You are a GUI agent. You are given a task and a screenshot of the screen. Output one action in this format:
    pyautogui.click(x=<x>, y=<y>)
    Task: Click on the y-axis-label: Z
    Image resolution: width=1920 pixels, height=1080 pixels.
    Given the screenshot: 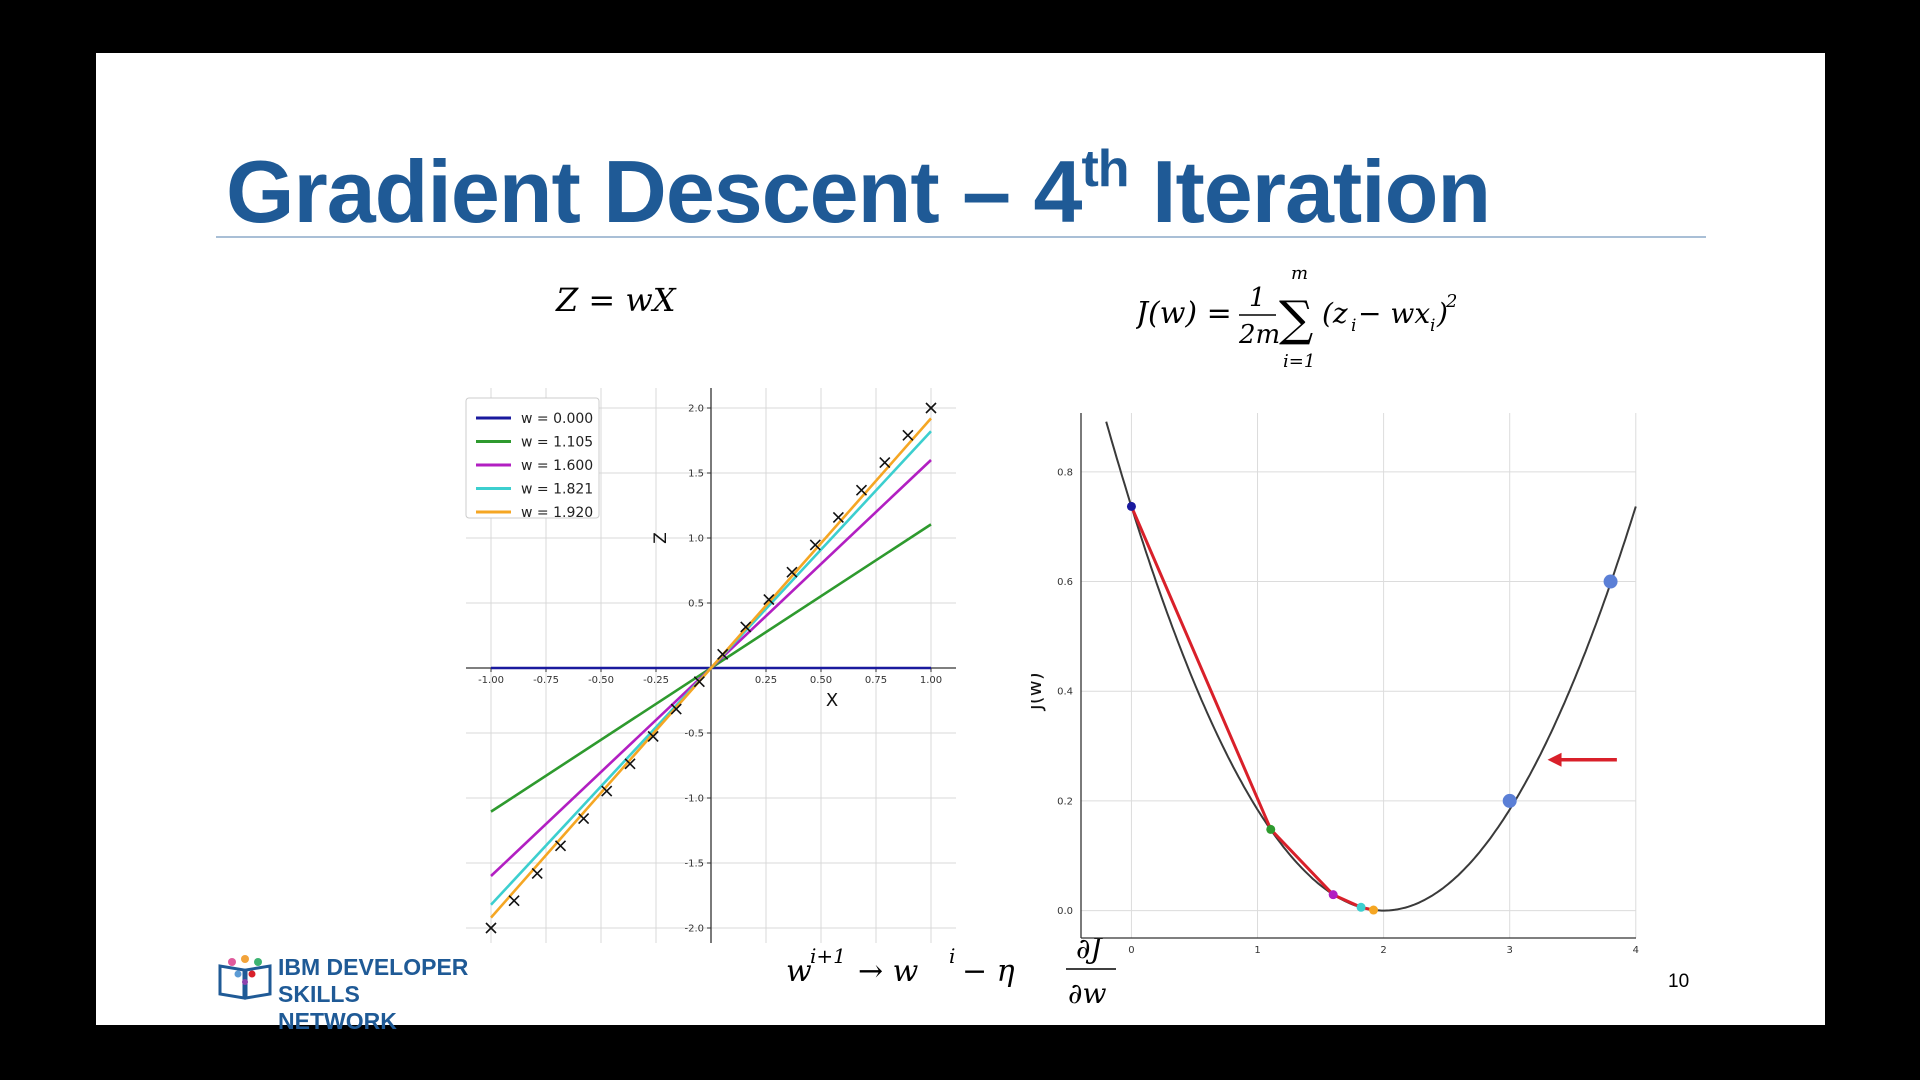 What is the action you would take?
    pyautogui.click(x=661, y=538)
    